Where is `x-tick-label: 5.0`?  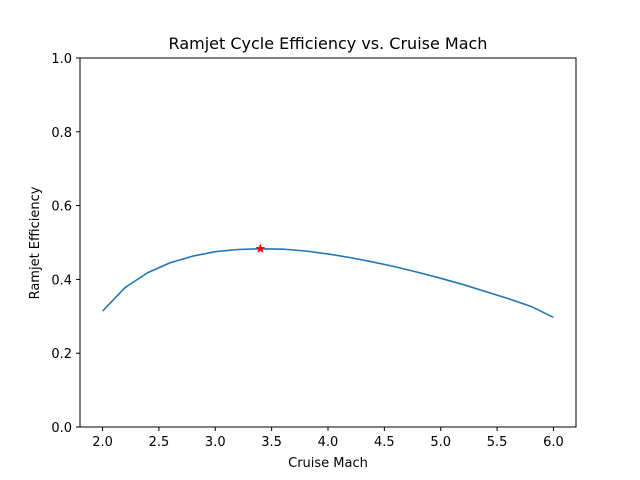 x-tick-label: 5.0 is located at coordinates (440, 442).